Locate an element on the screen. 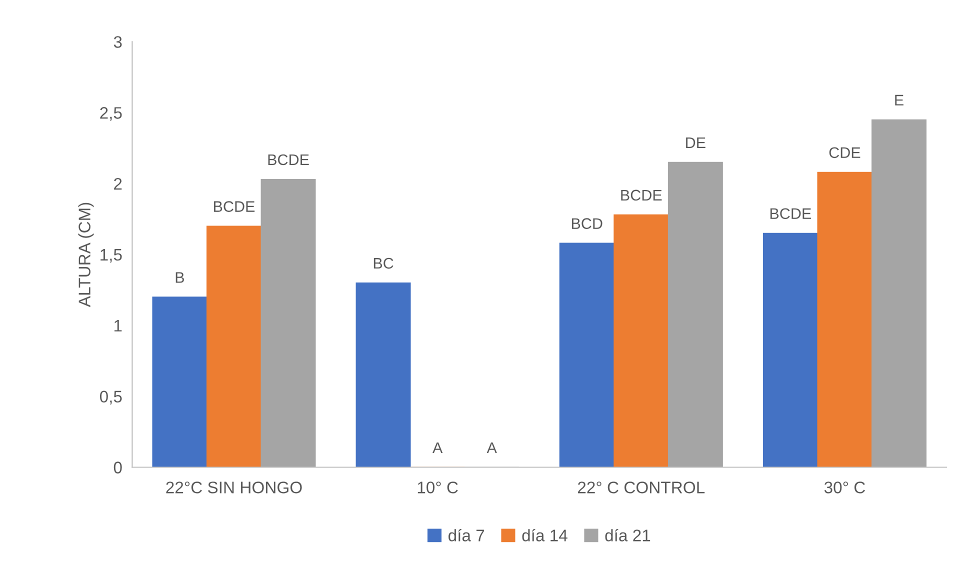 Image resolution: width=958 pixels, height=579 pixels. y-axis-title: ALTURA (CM) is located at coordinates (86, 255).